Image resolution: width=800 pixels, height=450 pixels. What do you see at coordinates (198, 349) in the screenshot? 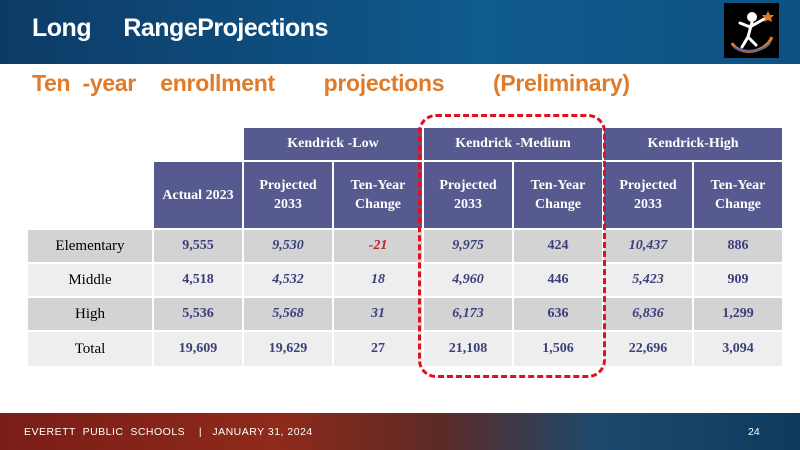
I see `cell-actual: 19,609` at bounding box center [198, 349].